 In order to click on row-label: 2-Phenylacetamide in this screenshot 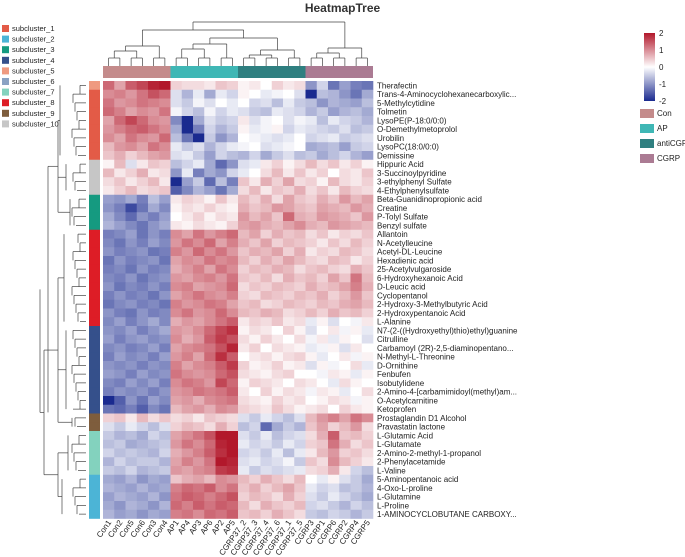, I will do `click(411, 462)`.